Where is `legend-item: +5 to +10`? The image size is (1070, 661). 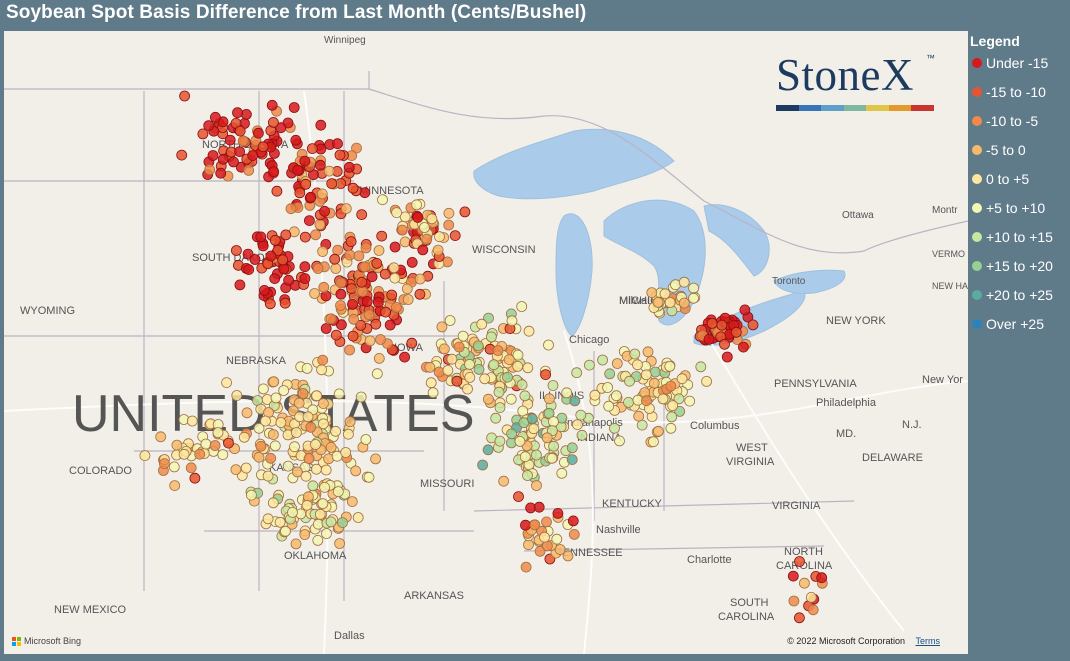 legend-item: +5 to +10 is located at coordinates (1020, 214).